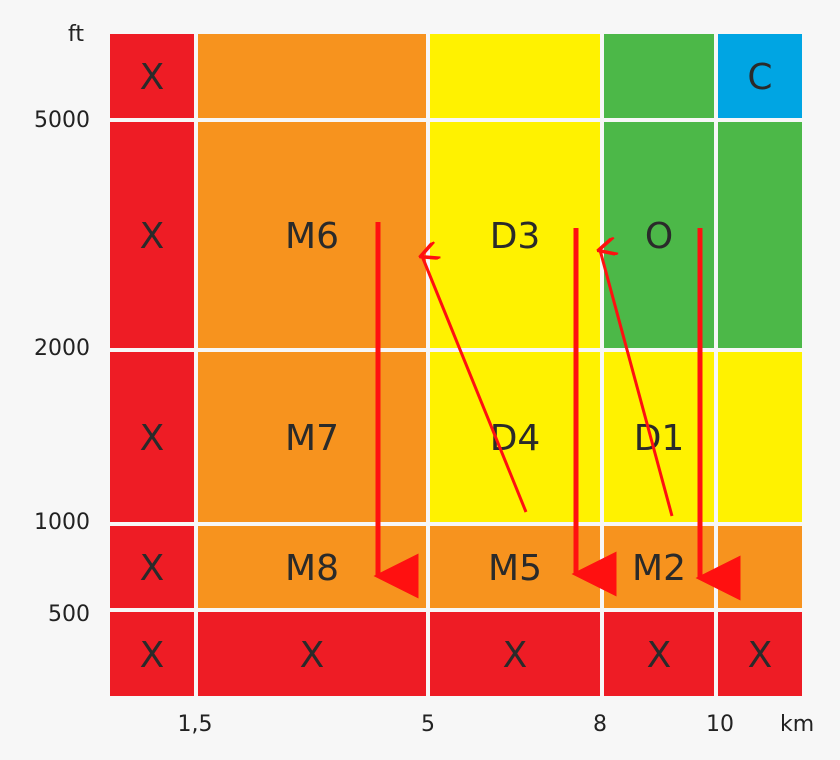 The height and width of the screenshot is (760, 840). Describe the element at coordinates (62, 348) in the screenshot. I see `y-tick-2000: 2000` at that location.